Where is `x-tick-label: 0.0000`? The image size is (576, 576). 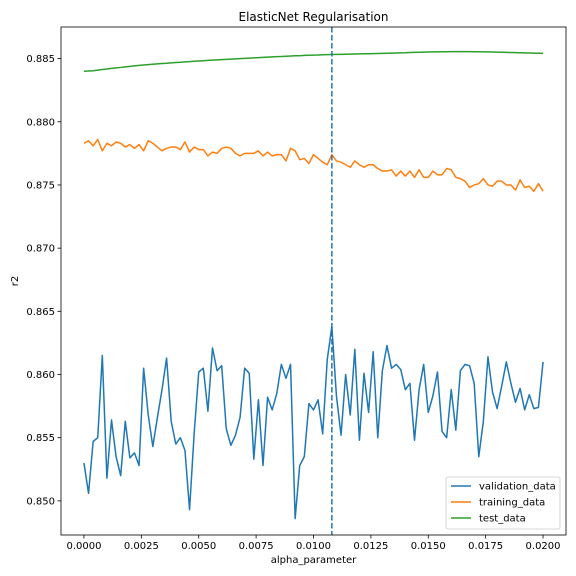 x-tick-label: 0.0000 is located at coordinates (83, 546).